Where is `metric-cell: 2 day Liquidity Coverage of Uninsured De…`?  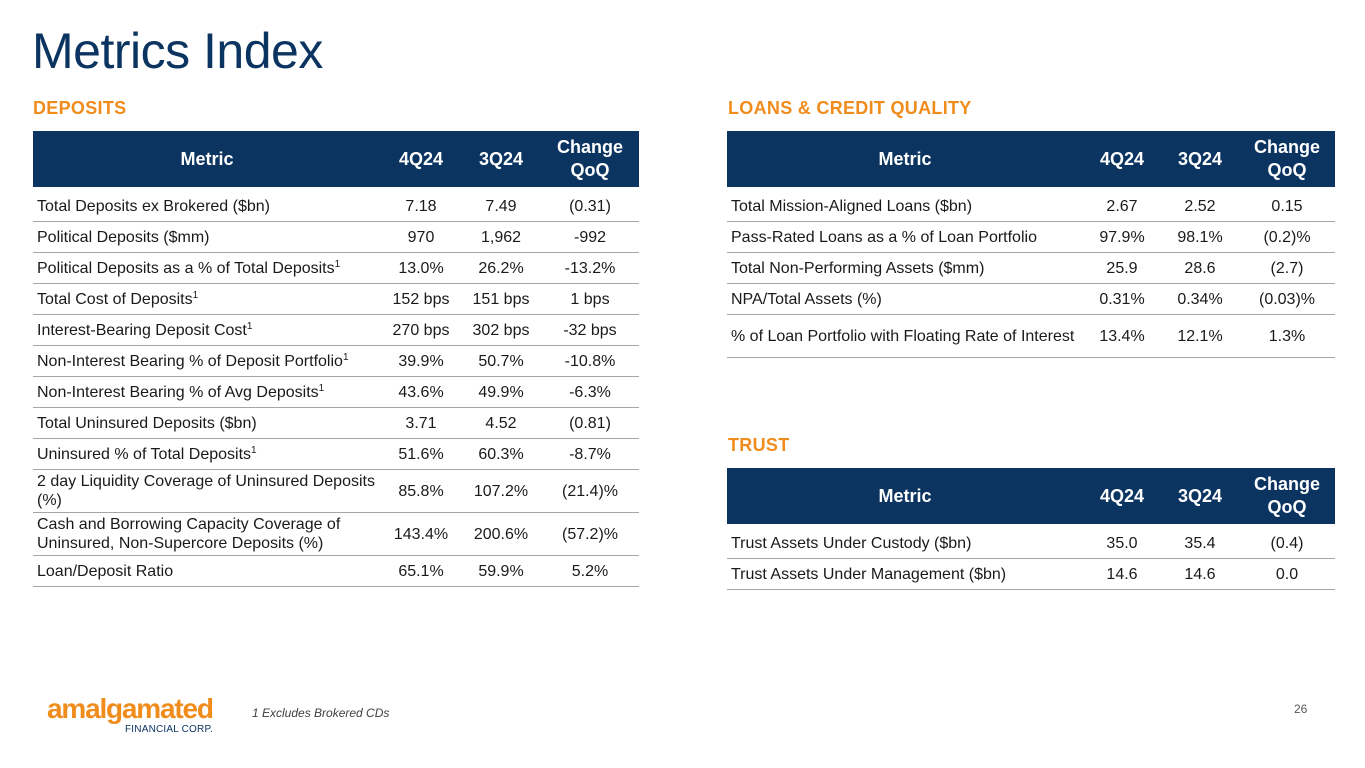
metric-cell: 2 day Liquidity Coverage of Uninsured De… is located at coordinates (207, 491).